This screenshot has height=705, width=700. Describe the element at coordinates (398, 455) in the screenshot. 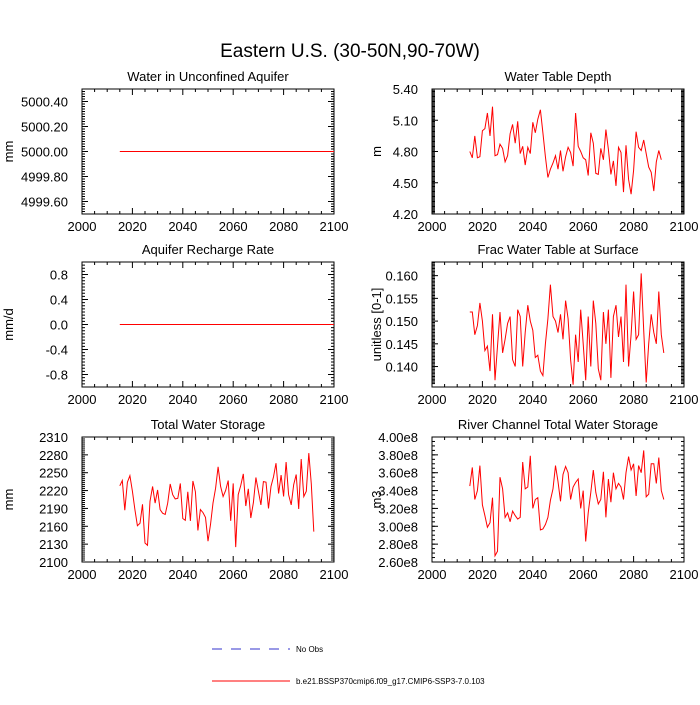

I see `river-channel-total-water-storage-ytick-label: 3.80e8` at that location.